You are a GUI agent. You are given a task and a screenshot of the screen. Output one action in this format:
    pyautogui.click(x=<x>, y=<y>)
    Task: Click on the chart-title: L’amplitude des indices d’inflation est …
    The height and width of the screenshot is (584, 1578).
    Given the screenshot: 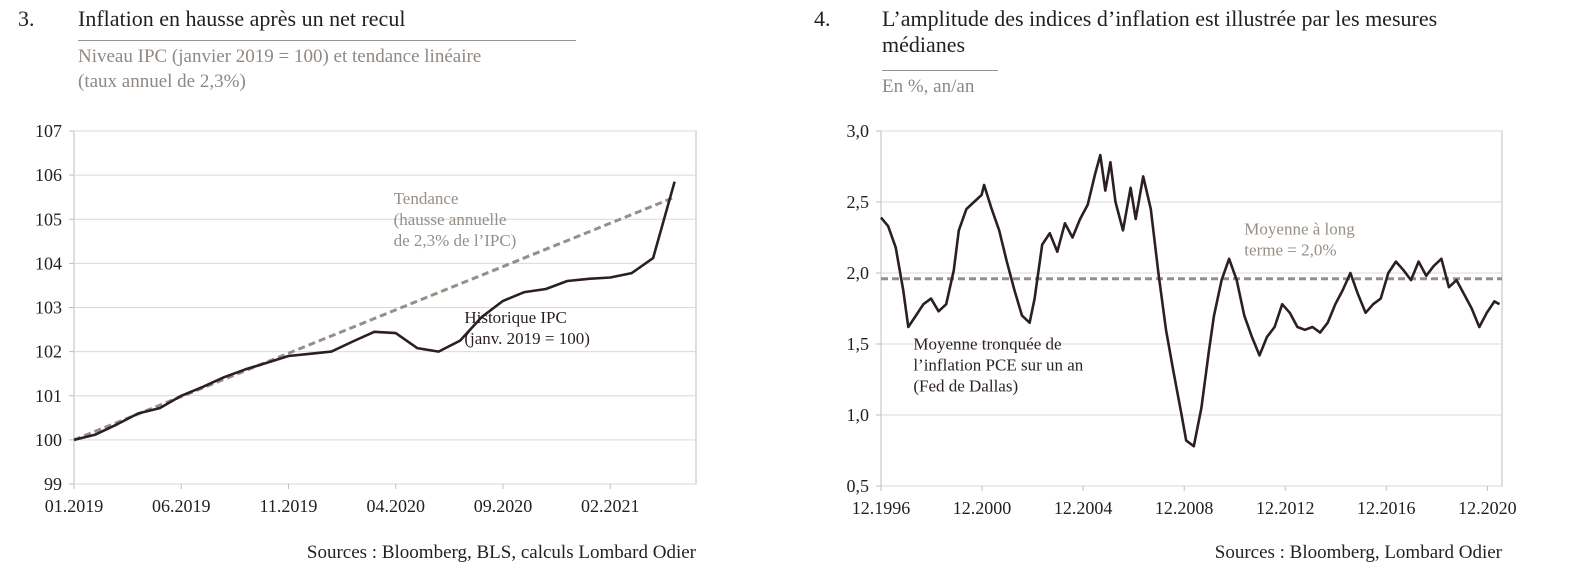 What is the action you would take?
    pyautogui.click(x=1159, y=32)
    